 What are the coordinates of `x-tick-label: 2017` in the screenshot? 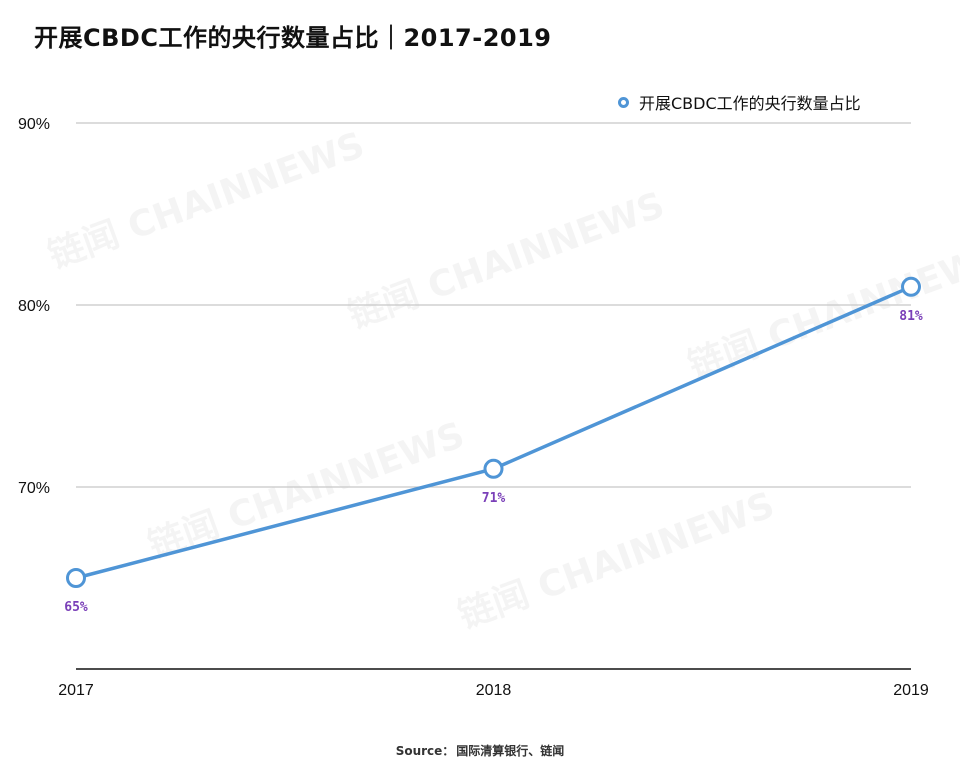 It's located at (76, 690).